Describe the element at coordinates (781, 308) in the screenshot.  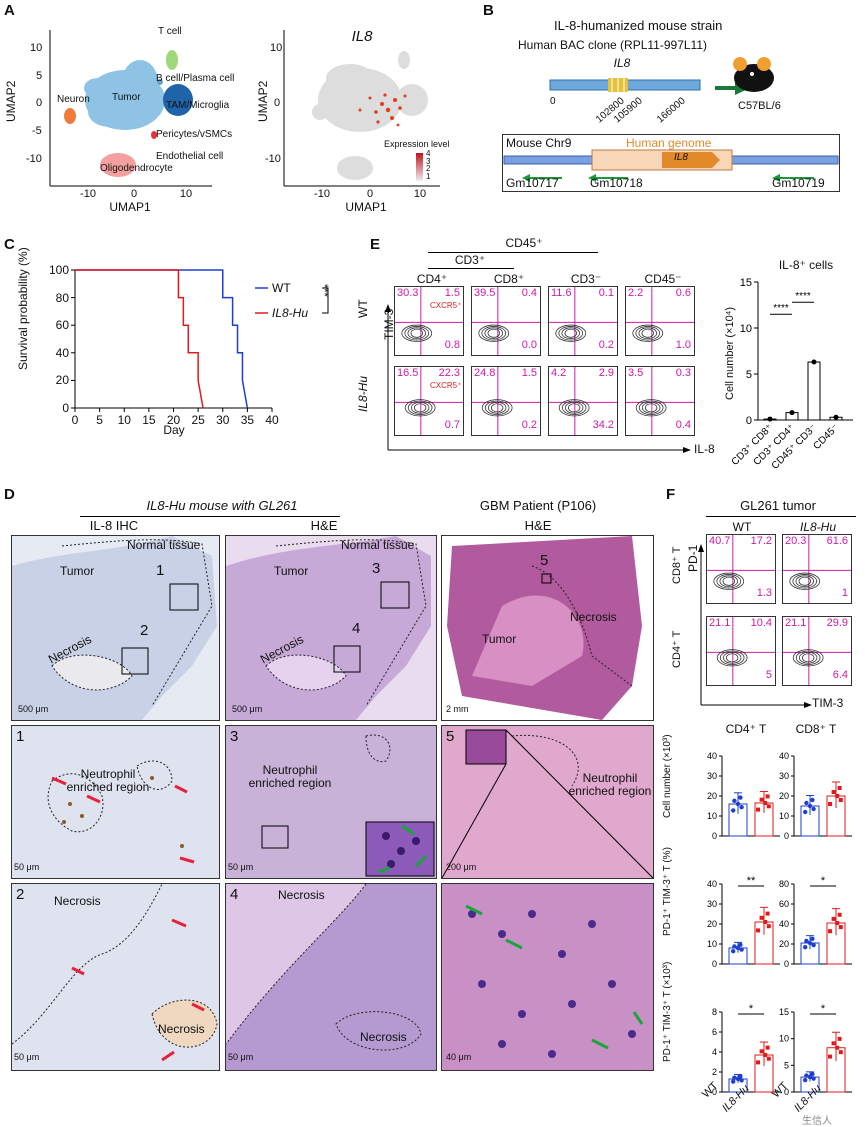
I see `e-bar-sig-1: ****` at that location.